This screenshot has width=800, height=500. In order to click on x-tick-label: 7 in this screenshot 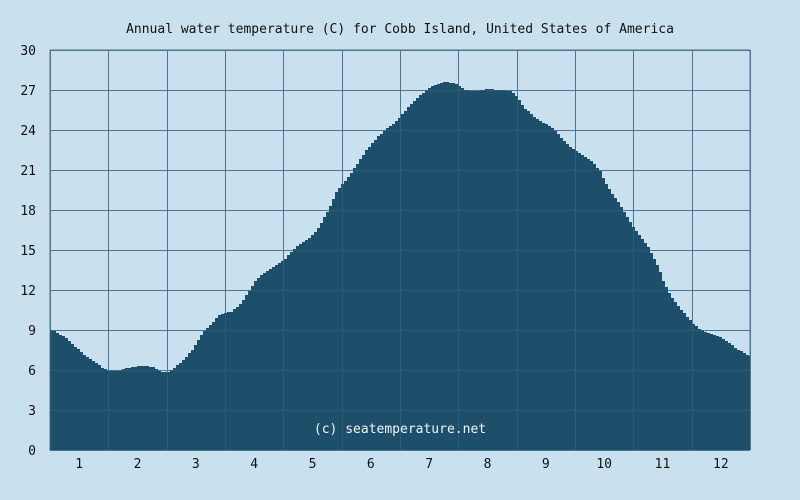, I will do `click(429, 464)`.